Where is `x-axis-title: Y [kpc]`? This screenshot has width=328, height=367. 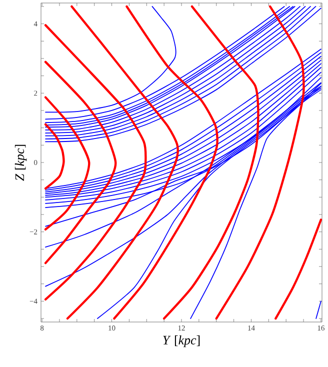 x-axis-title: Y [kpc] is located at coordinates (181, 341).